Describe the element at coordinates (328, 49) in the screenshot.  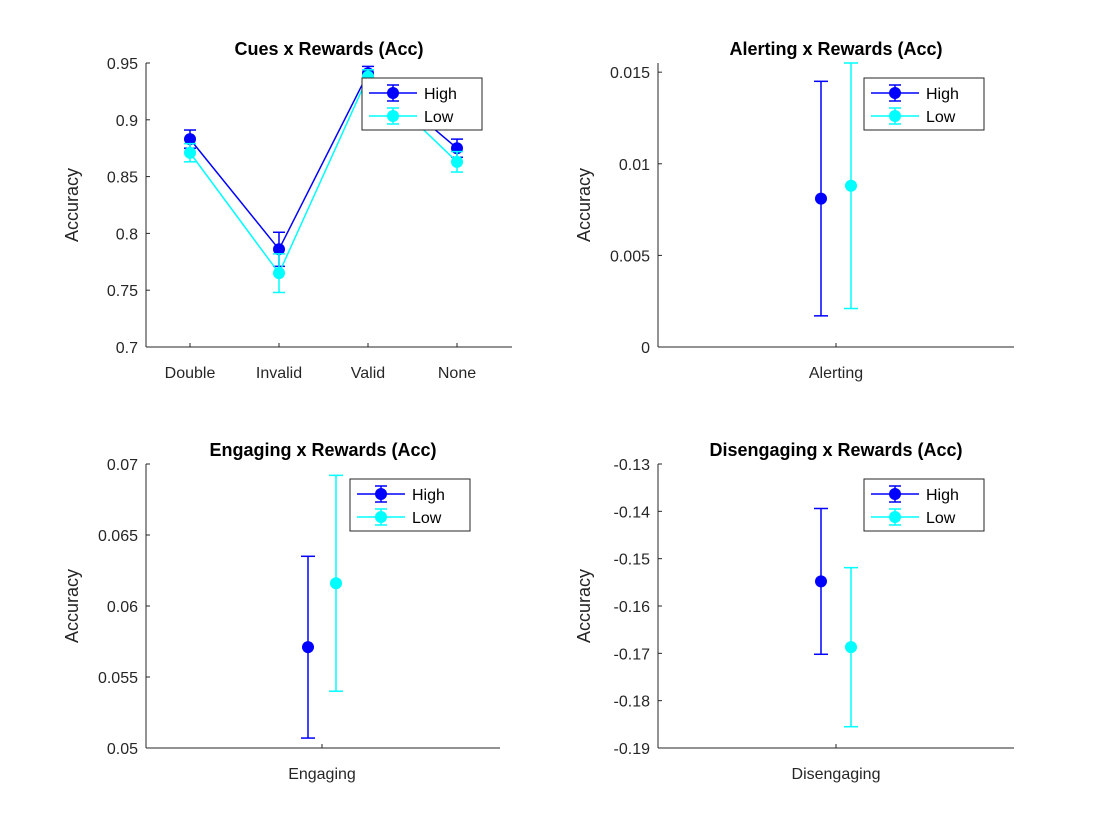
I see `chart-title: Cues x Rewards (Acc)` at that location.